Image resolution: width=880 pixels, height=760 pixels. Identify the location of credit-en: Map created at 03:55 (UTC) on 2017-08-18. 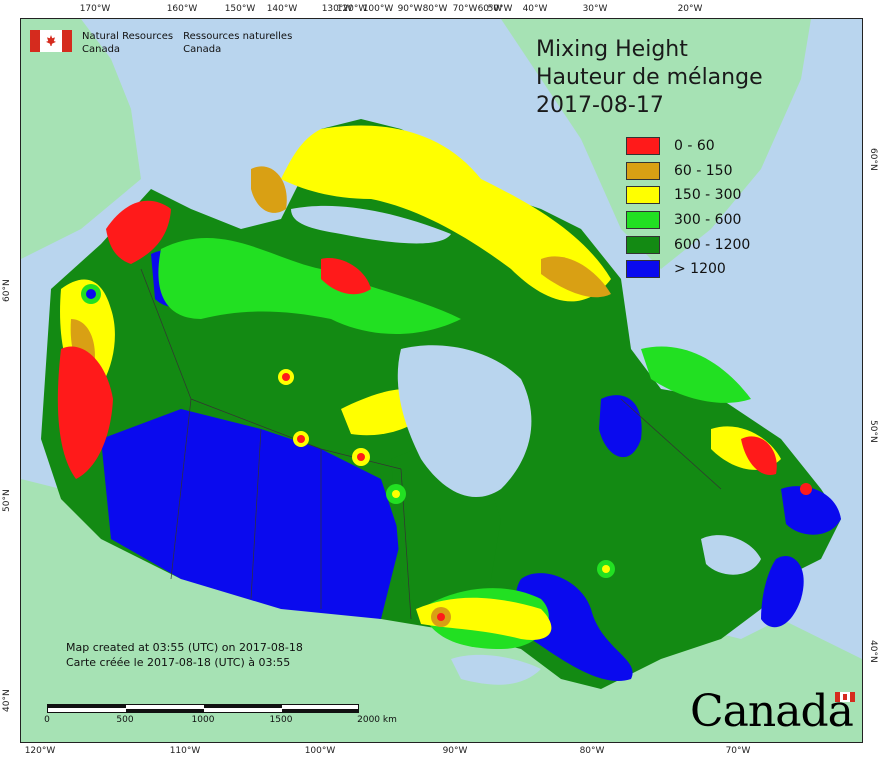
(184, 647).